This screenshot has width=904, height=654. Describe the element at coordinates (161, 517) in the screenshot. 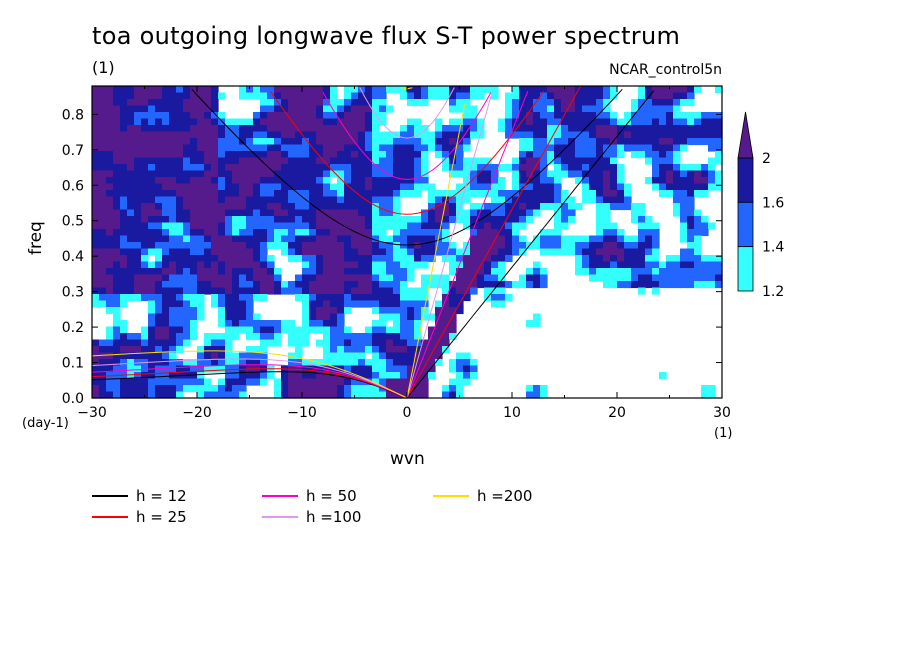

I see `legend-label: h = 25` at that location.